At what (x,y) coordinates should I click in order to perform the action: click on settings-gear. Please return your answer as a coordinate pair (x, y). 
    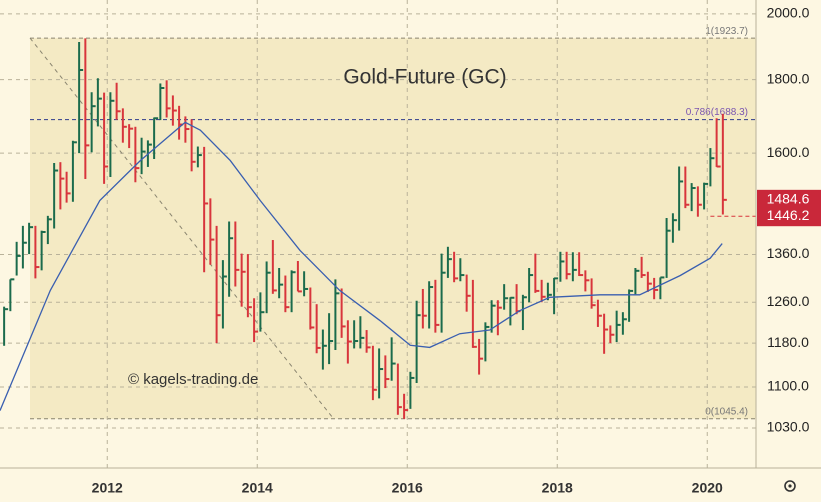
    Looking at the image, I should click on (790, 486).